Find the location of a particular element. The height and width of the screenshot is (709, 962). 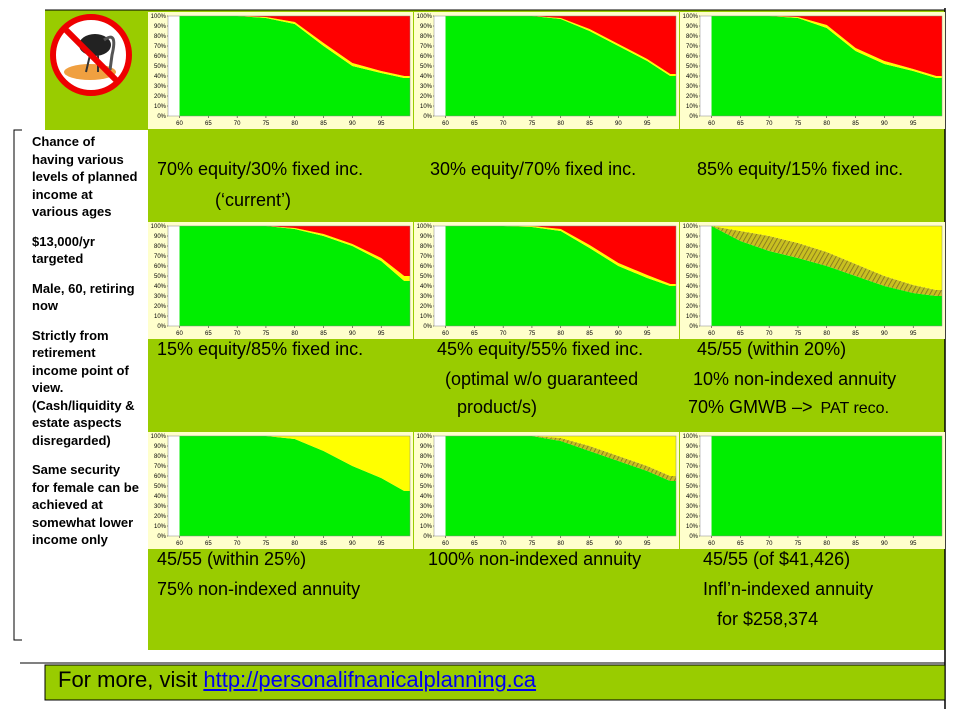

caption: for $258,374 is located at coordinates (767, 619).